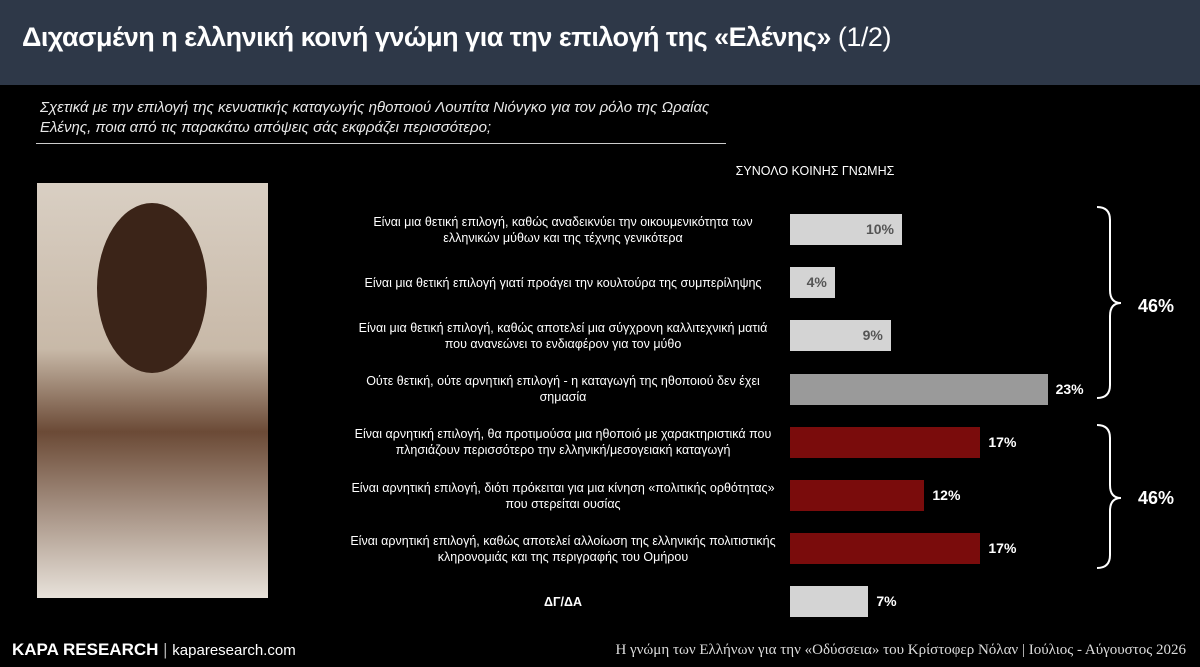 The width and height of the screenshot is (1200, 667). Describe the element at coordinates (879, 229) in the screenshot. I see `value-label: 10%` at that location.